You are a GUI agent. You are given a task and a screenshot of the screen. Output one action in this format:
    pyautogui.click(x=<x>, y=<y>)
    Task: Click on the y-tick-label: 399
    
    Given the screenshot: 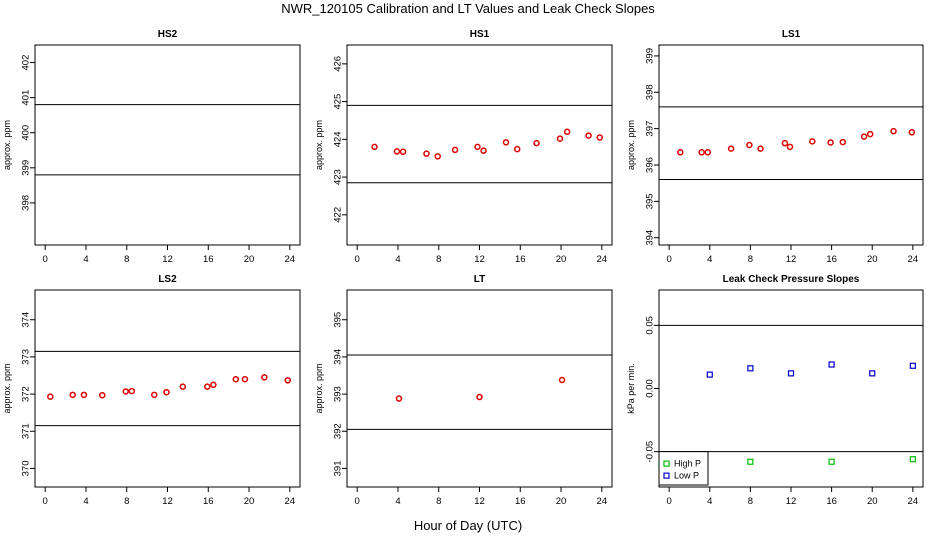 What is the action you would take?
    pyautogui.click(x=26, y=168)
    